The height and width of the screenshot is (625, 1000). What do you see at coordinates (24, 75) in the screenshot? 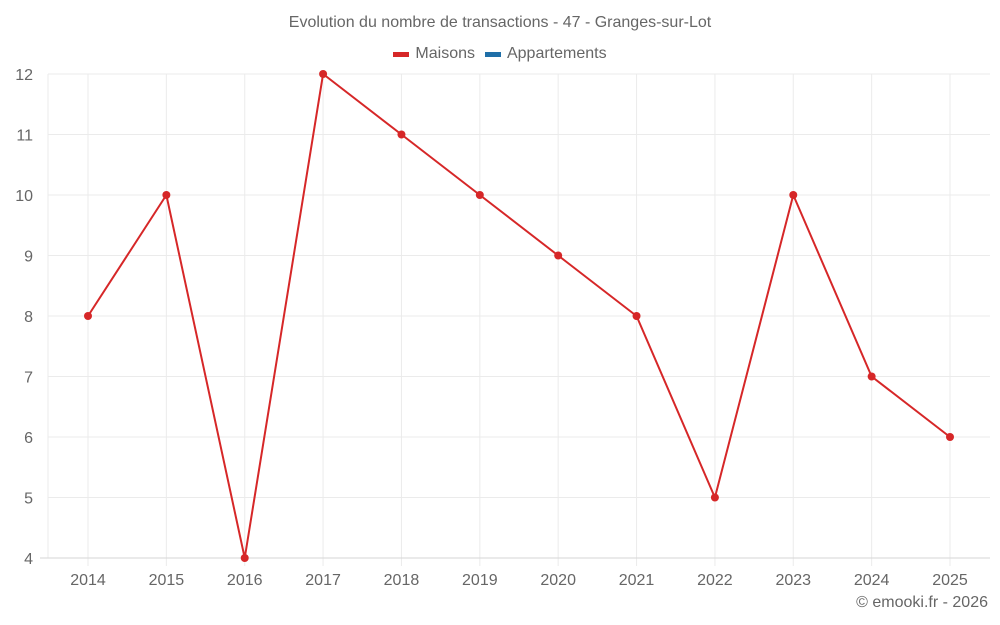
I see `y-tick-label: 12` at bounding box center [24, 75].